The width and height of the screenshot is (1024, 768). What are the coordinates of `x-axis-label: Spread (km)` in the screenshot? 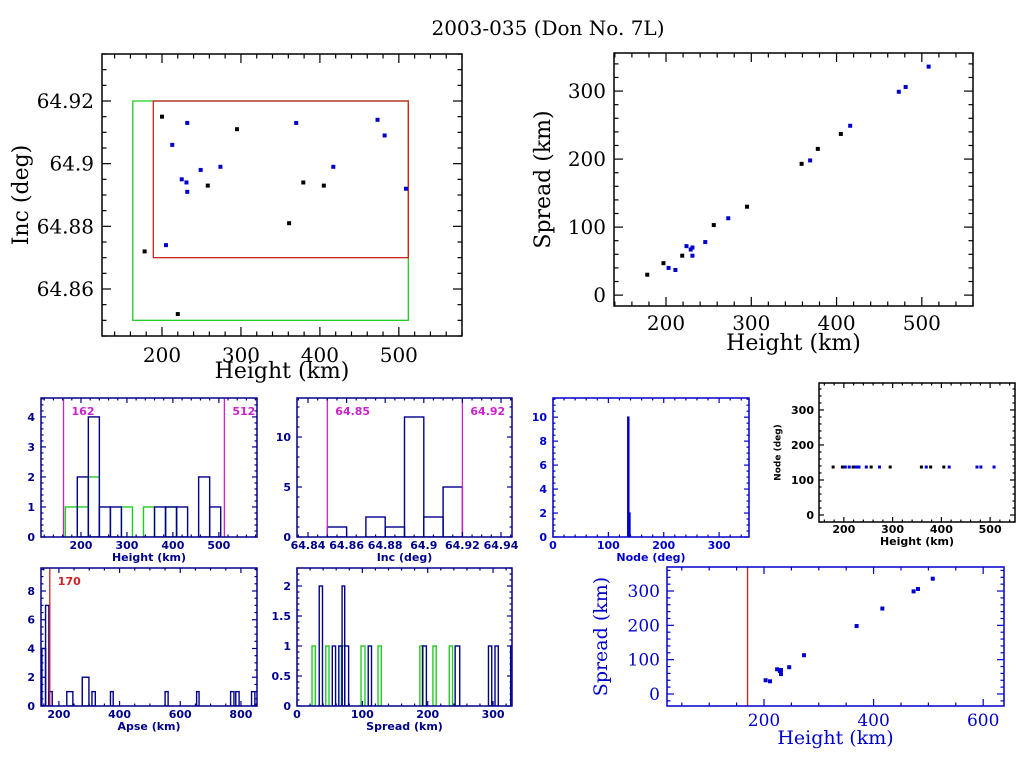 It's located at (404, 726).